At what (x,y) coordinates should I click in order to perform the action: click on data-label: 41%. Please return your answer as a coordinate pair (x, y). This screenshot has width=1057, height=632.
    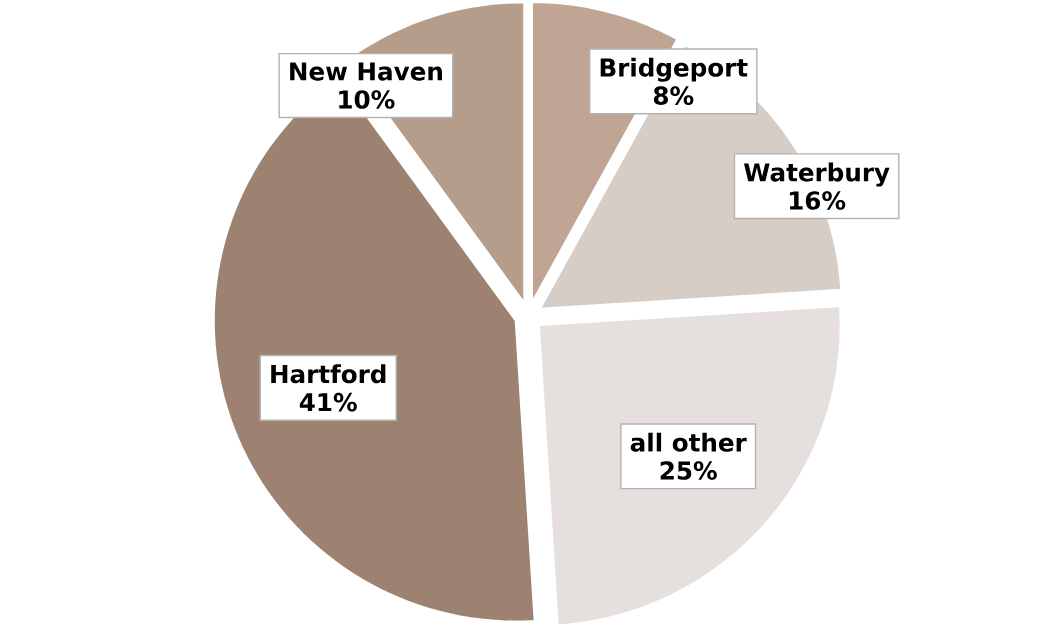
    Looking at the image, I should click on (328, 402).